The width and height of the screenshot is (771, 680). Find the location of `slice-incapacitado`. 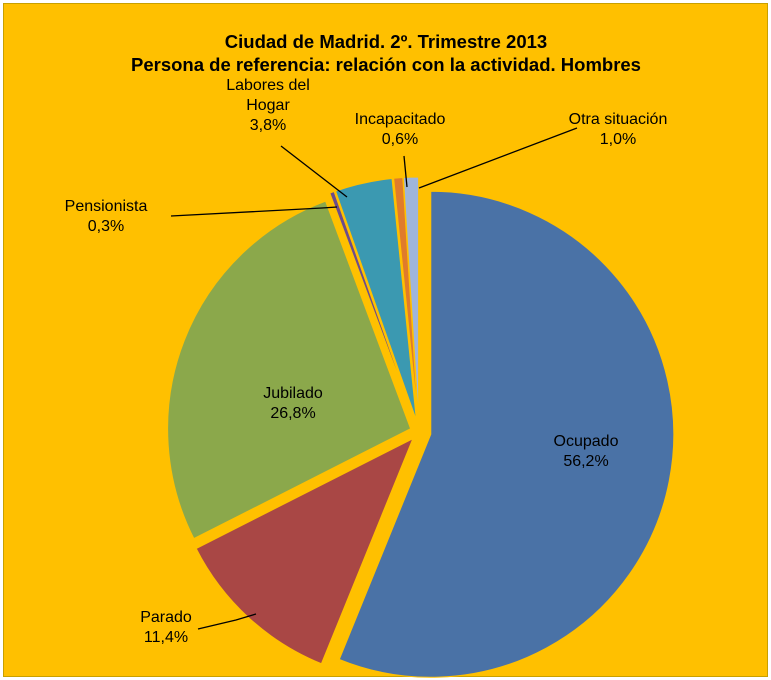

slice-incapacitado is located at coordinates (406, 298).